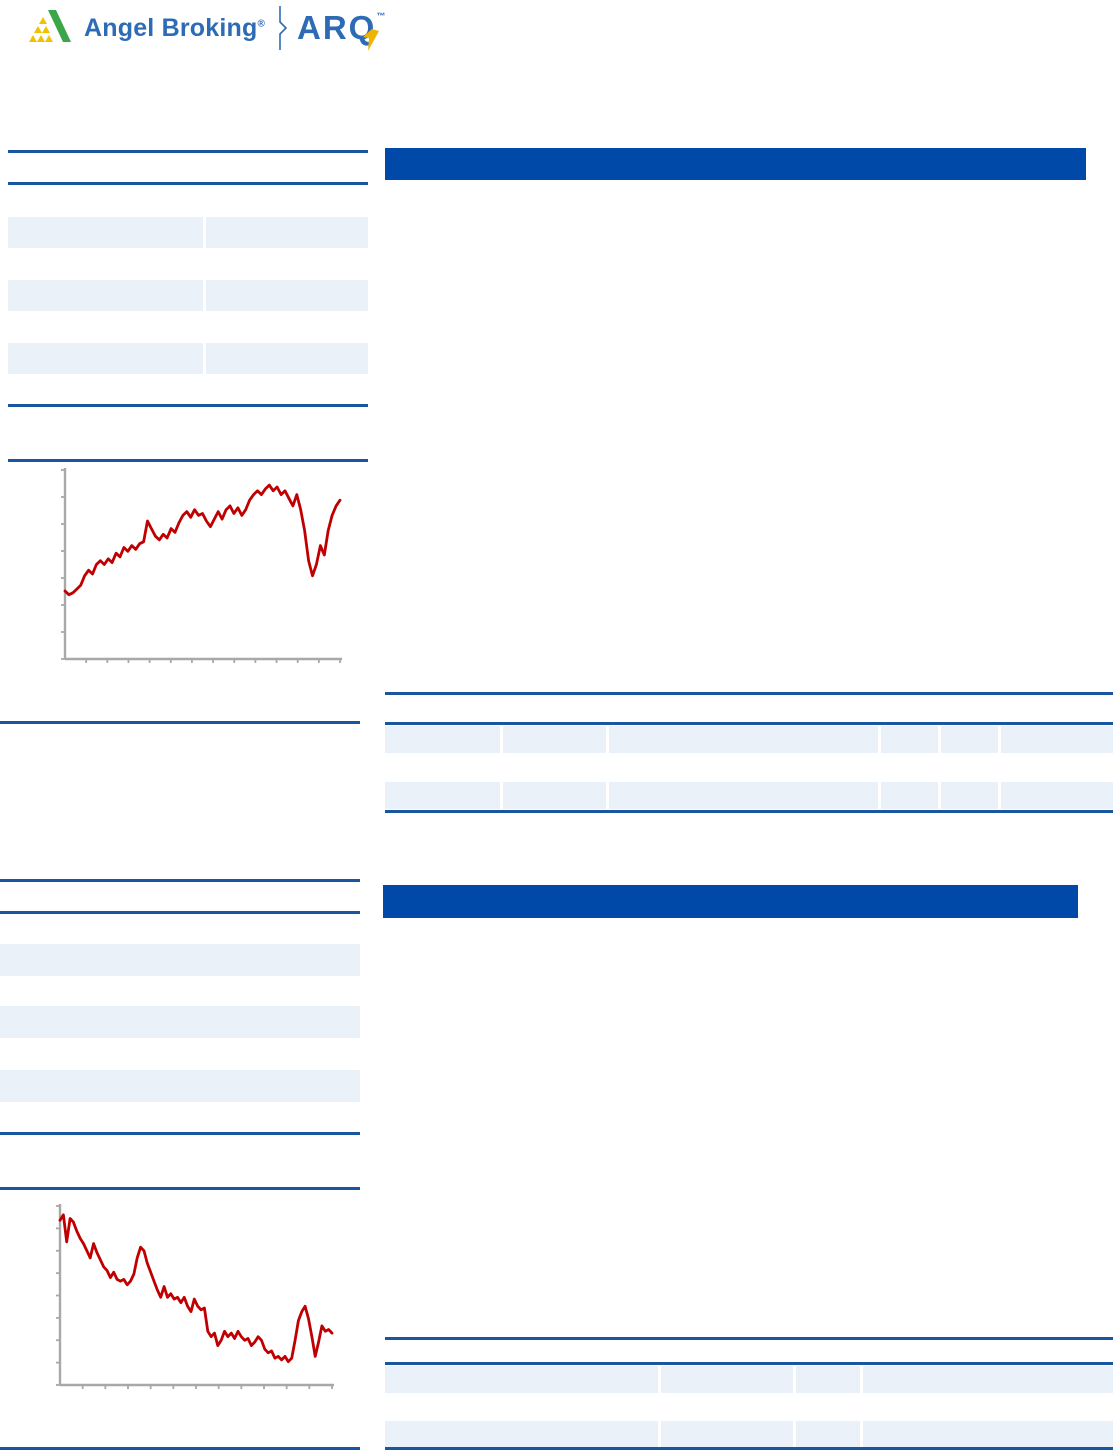 The height and width of the screenshot is (1453, 1113). Describe the element at coordinates (371, 40) in the screenshot. I see `lightning-bolt-icon` at that location.